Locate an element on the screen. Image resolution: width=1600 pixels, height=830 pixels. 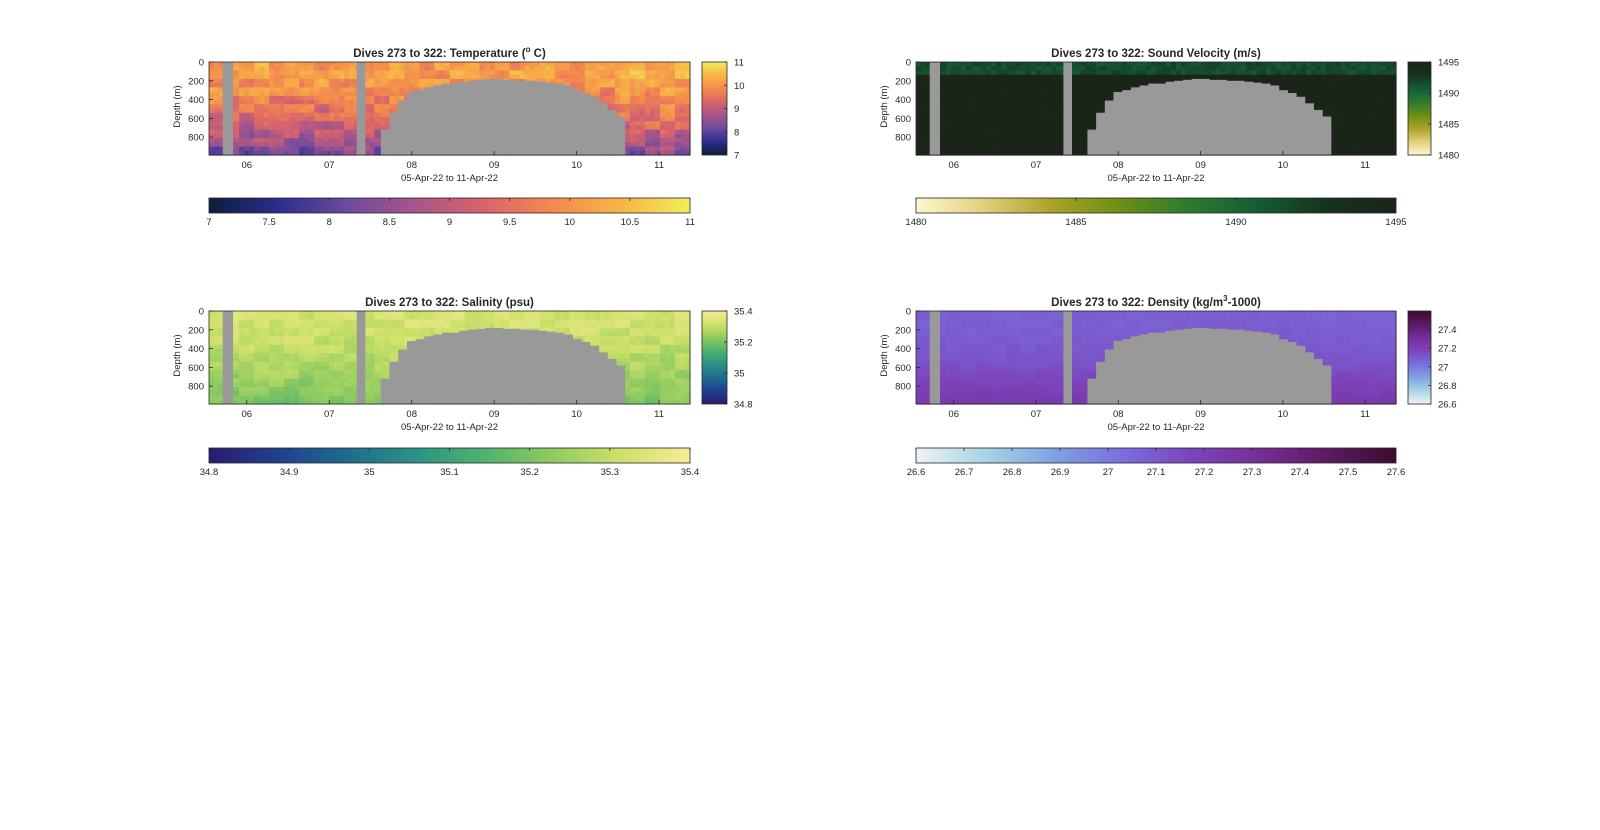
horizontal-colorbar-tick-label: 8.5 is located at coordinates (389, 222).